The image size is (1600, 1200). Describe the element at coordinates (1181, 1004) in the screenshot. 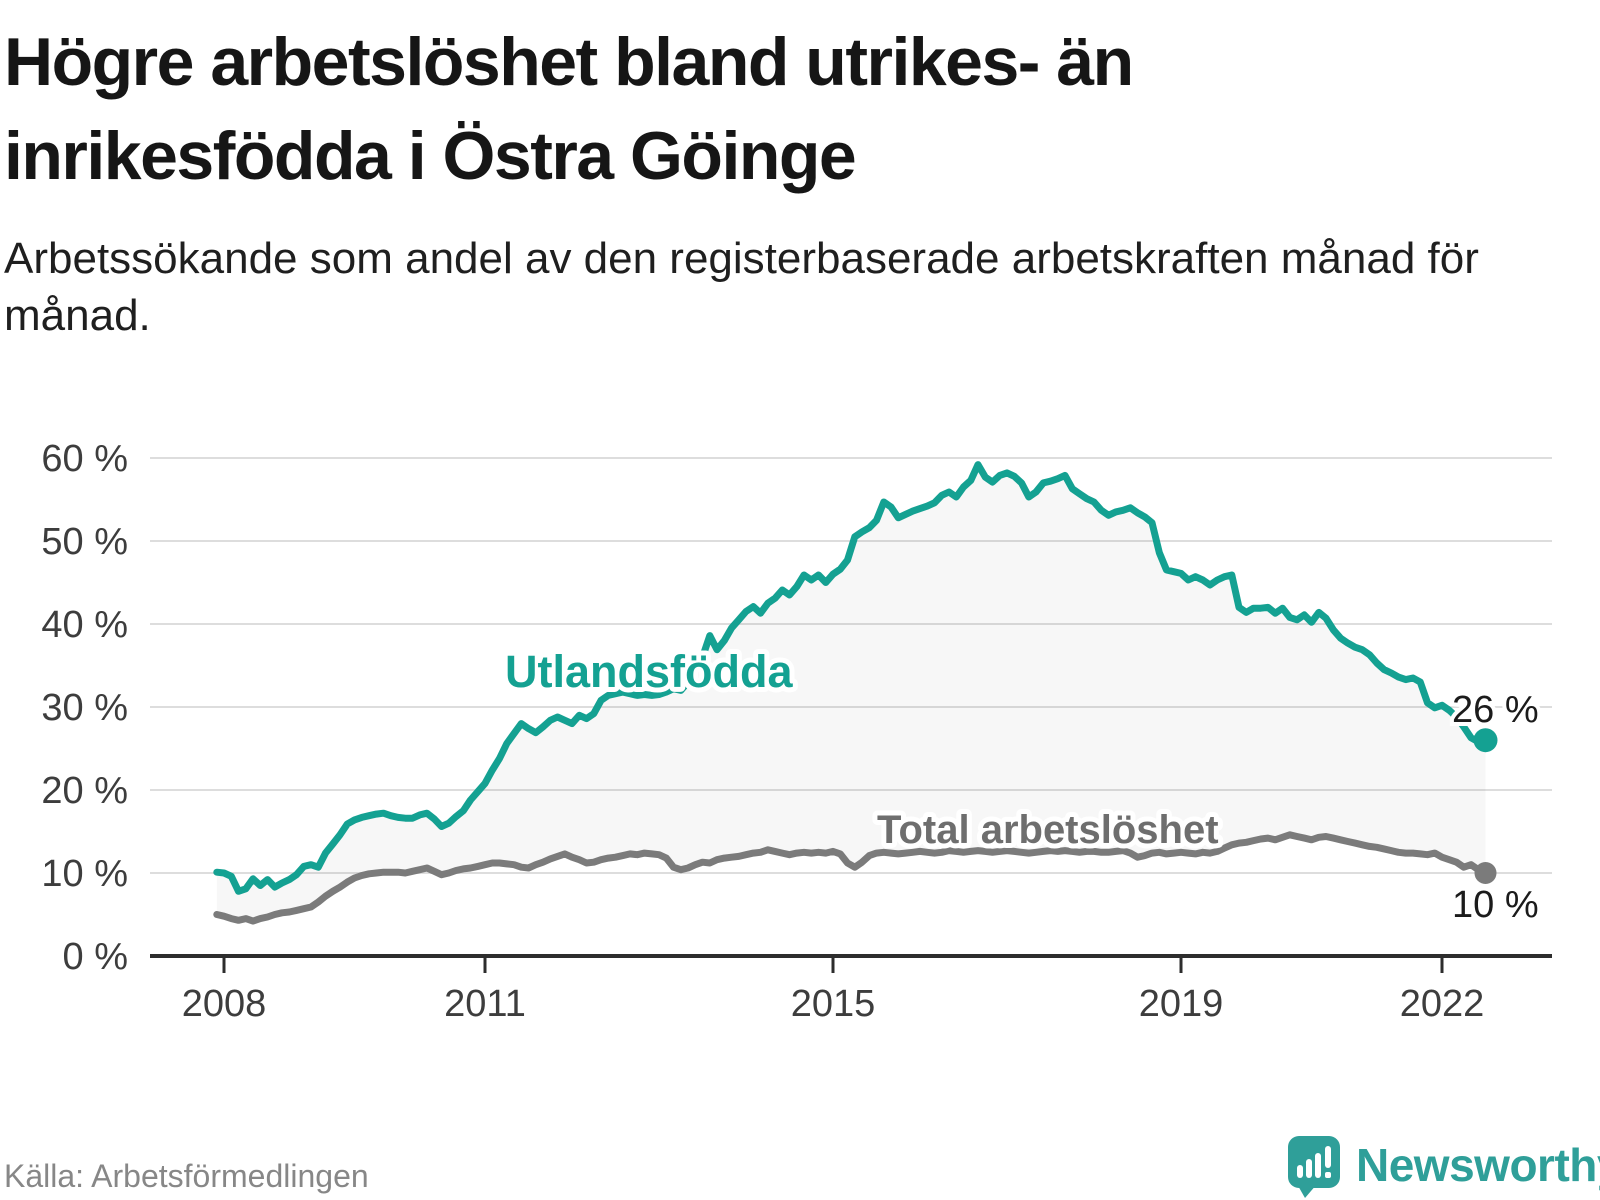

I see `x-axis-tick-label: 2019` at that location.